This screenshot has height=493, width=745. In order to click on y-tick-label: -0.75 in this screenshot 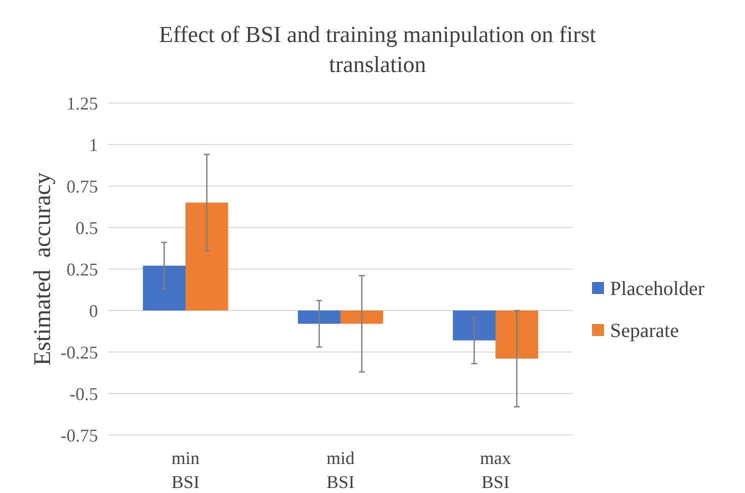, I will do `click(79, 435)`.